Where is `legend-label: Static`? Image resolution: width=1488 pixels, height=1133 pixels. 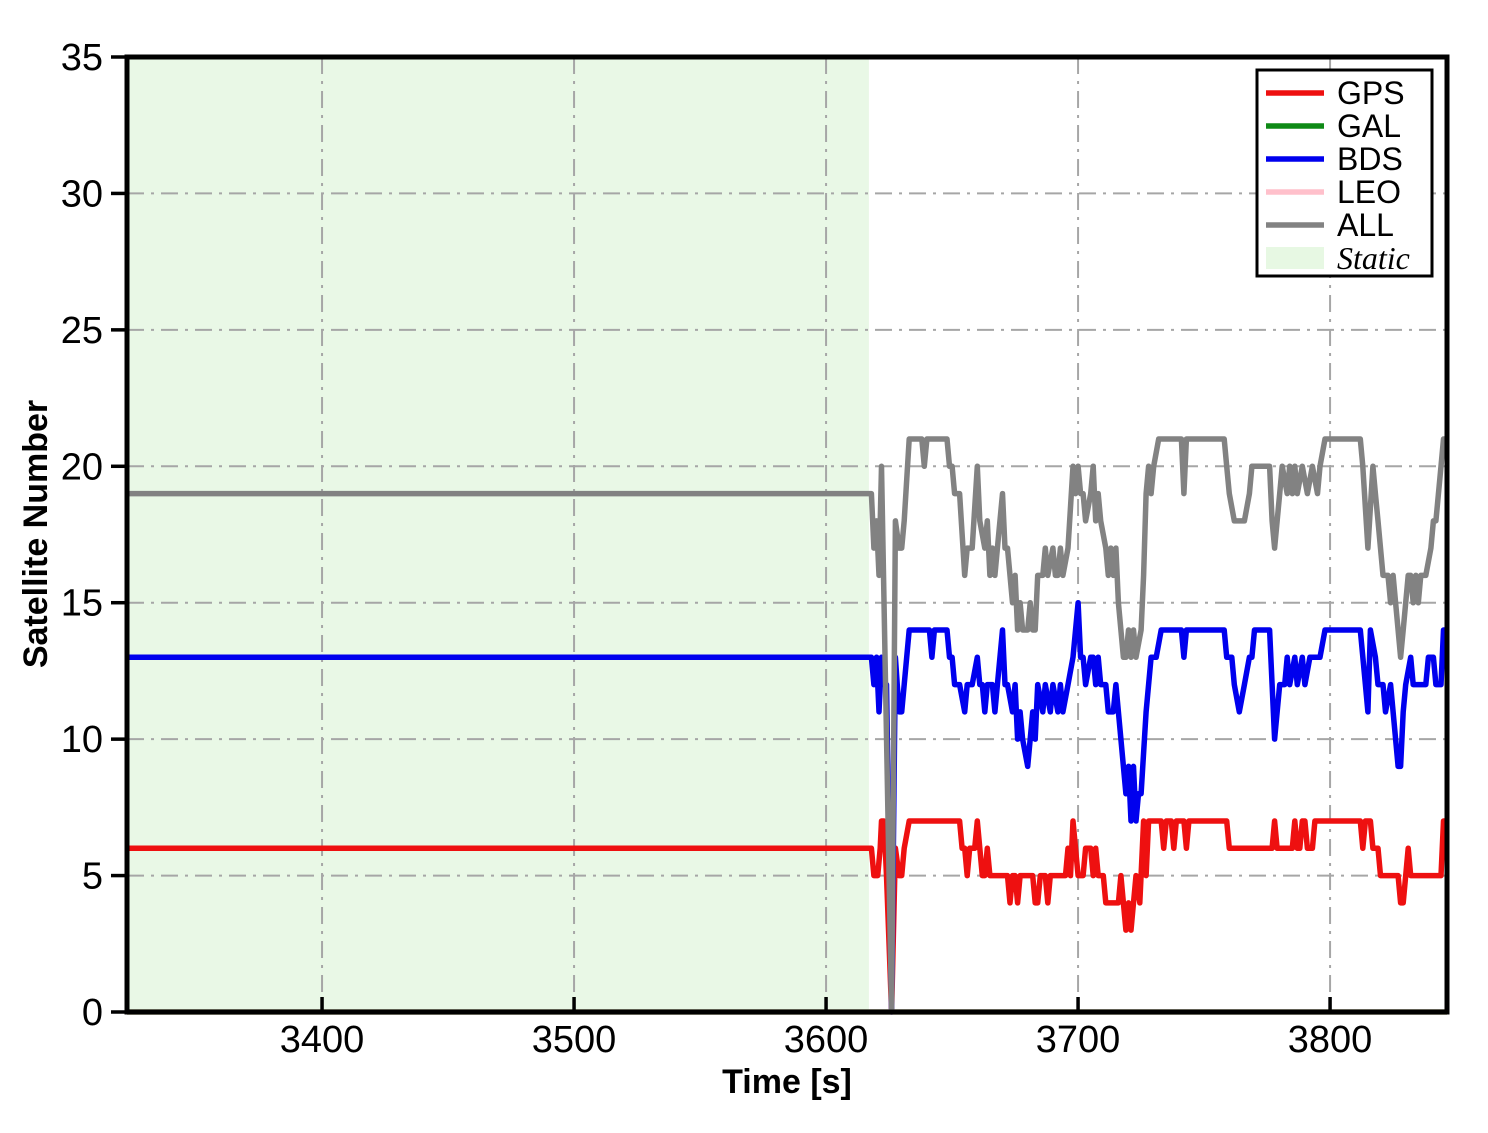
legend-label: Static is located at coordinates (1373, 258).